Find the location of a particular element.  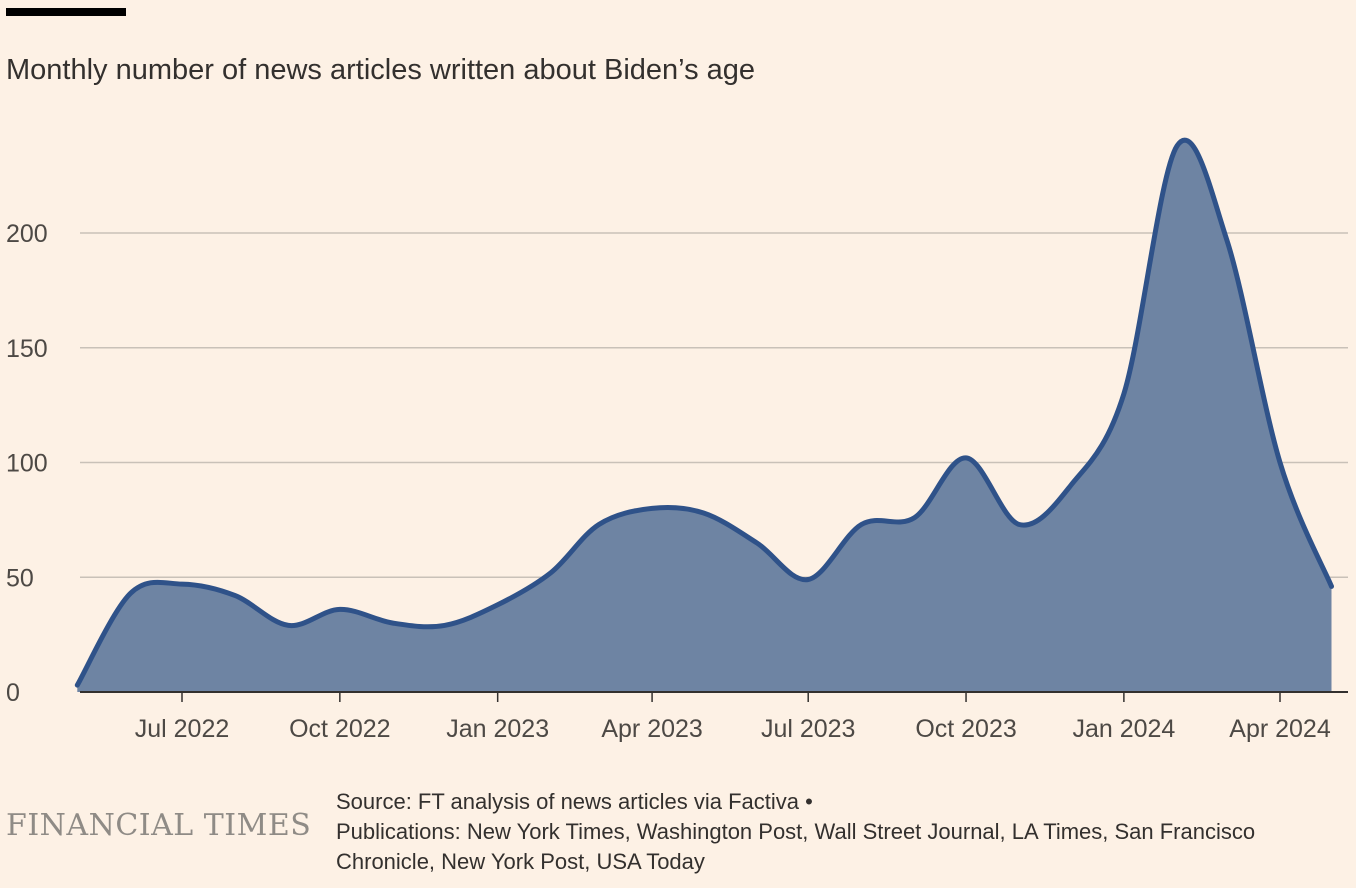

y-tick-label-50: 50 is located at coordinates (20, 578).